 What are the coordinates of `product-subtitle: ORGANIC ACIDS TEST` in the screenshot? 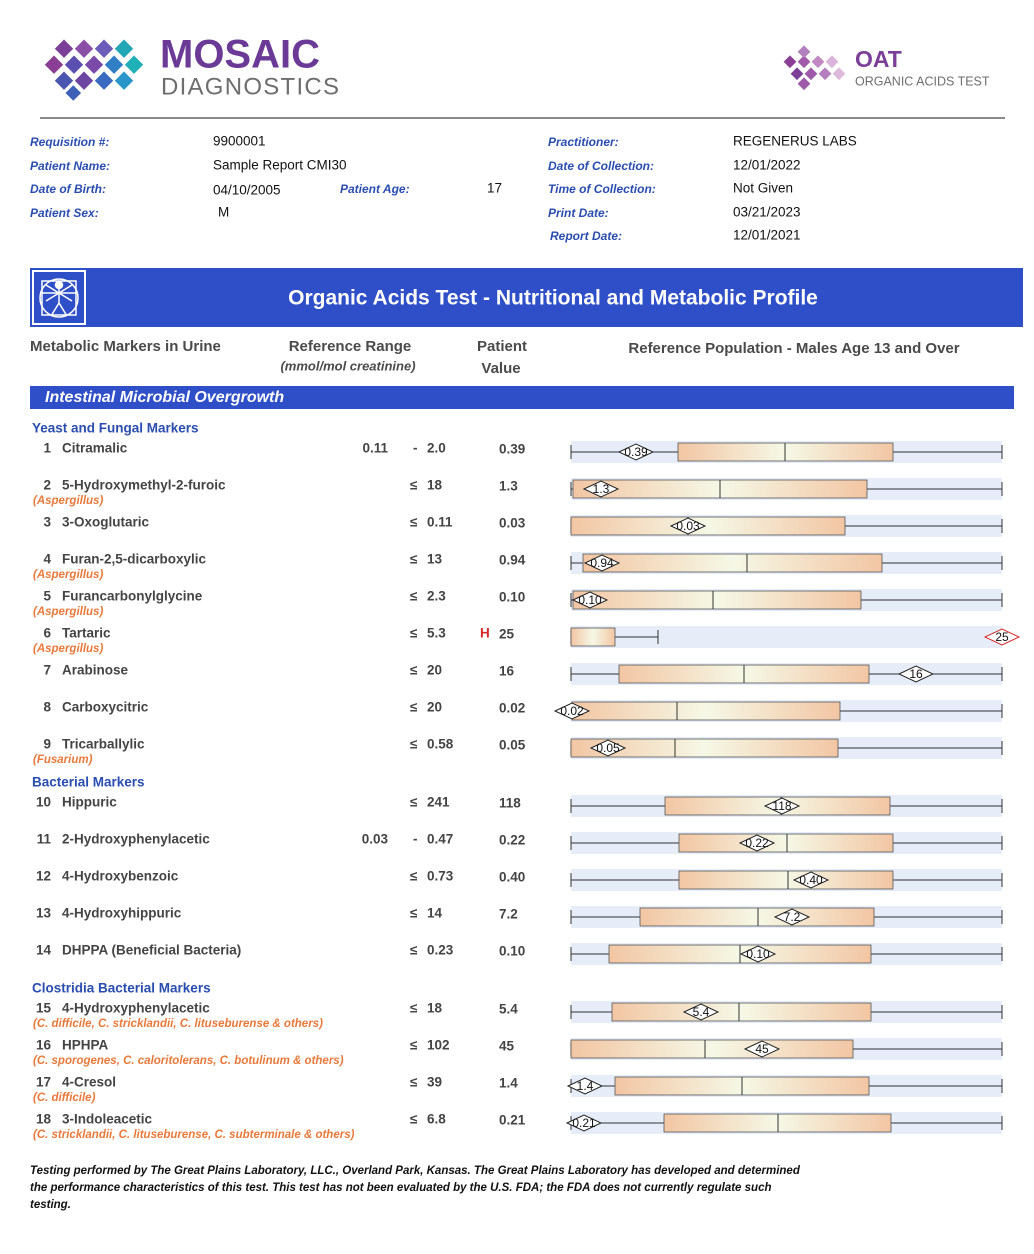 It's located at (922, 81).